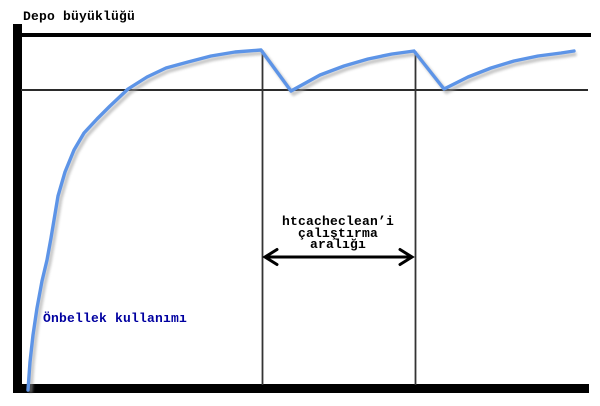 The height and width of the screenshot is (406, 600). I want to click on interval-arrow-right-head, so click(406, 257).